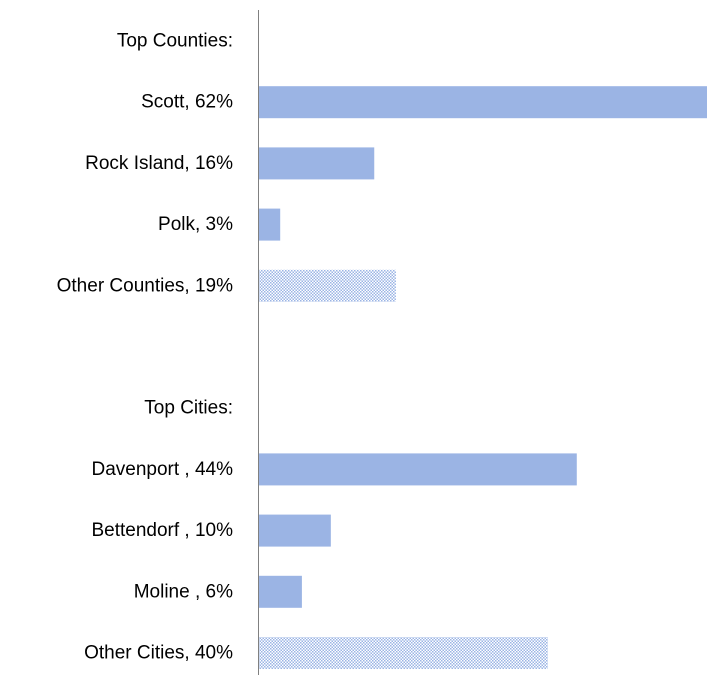 The width and height of the screenshot is (707, 675). What do you see at coordinates (162, 530) in the screenshot?
I see `category-label: Bettendorf , 10%` at bounding box center [162, 530].